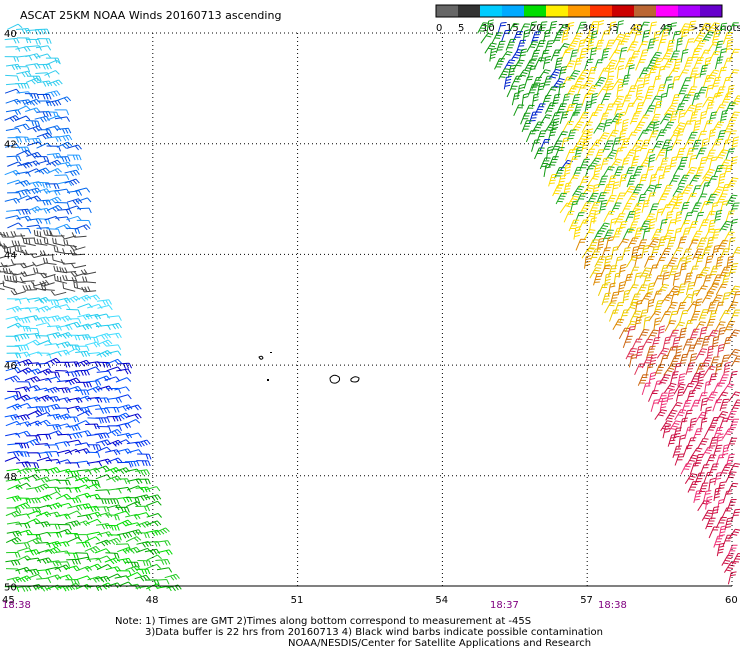 The height and width of the screenshot is (650, 740). I want to click on scale-label: 15, so click(512, 28).